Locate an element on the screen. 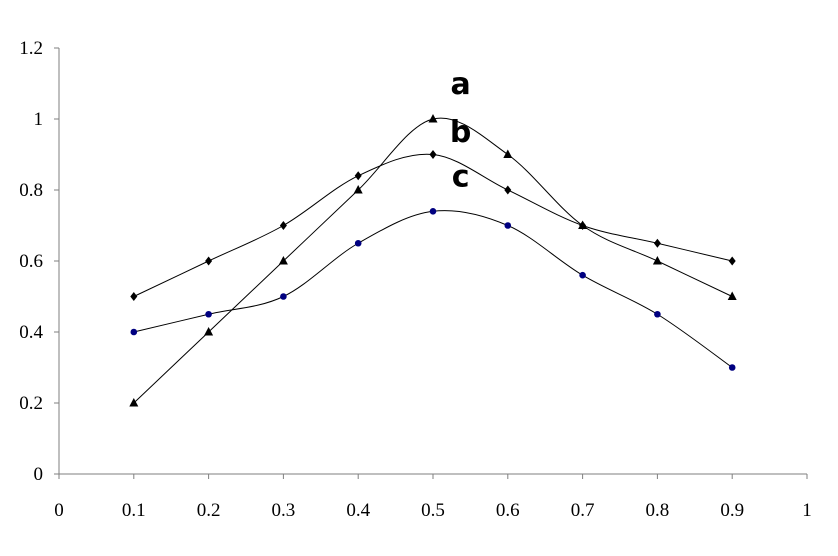 The image size is (838, 556). x-tick-label: 1 is located at coordinates (807, 510).